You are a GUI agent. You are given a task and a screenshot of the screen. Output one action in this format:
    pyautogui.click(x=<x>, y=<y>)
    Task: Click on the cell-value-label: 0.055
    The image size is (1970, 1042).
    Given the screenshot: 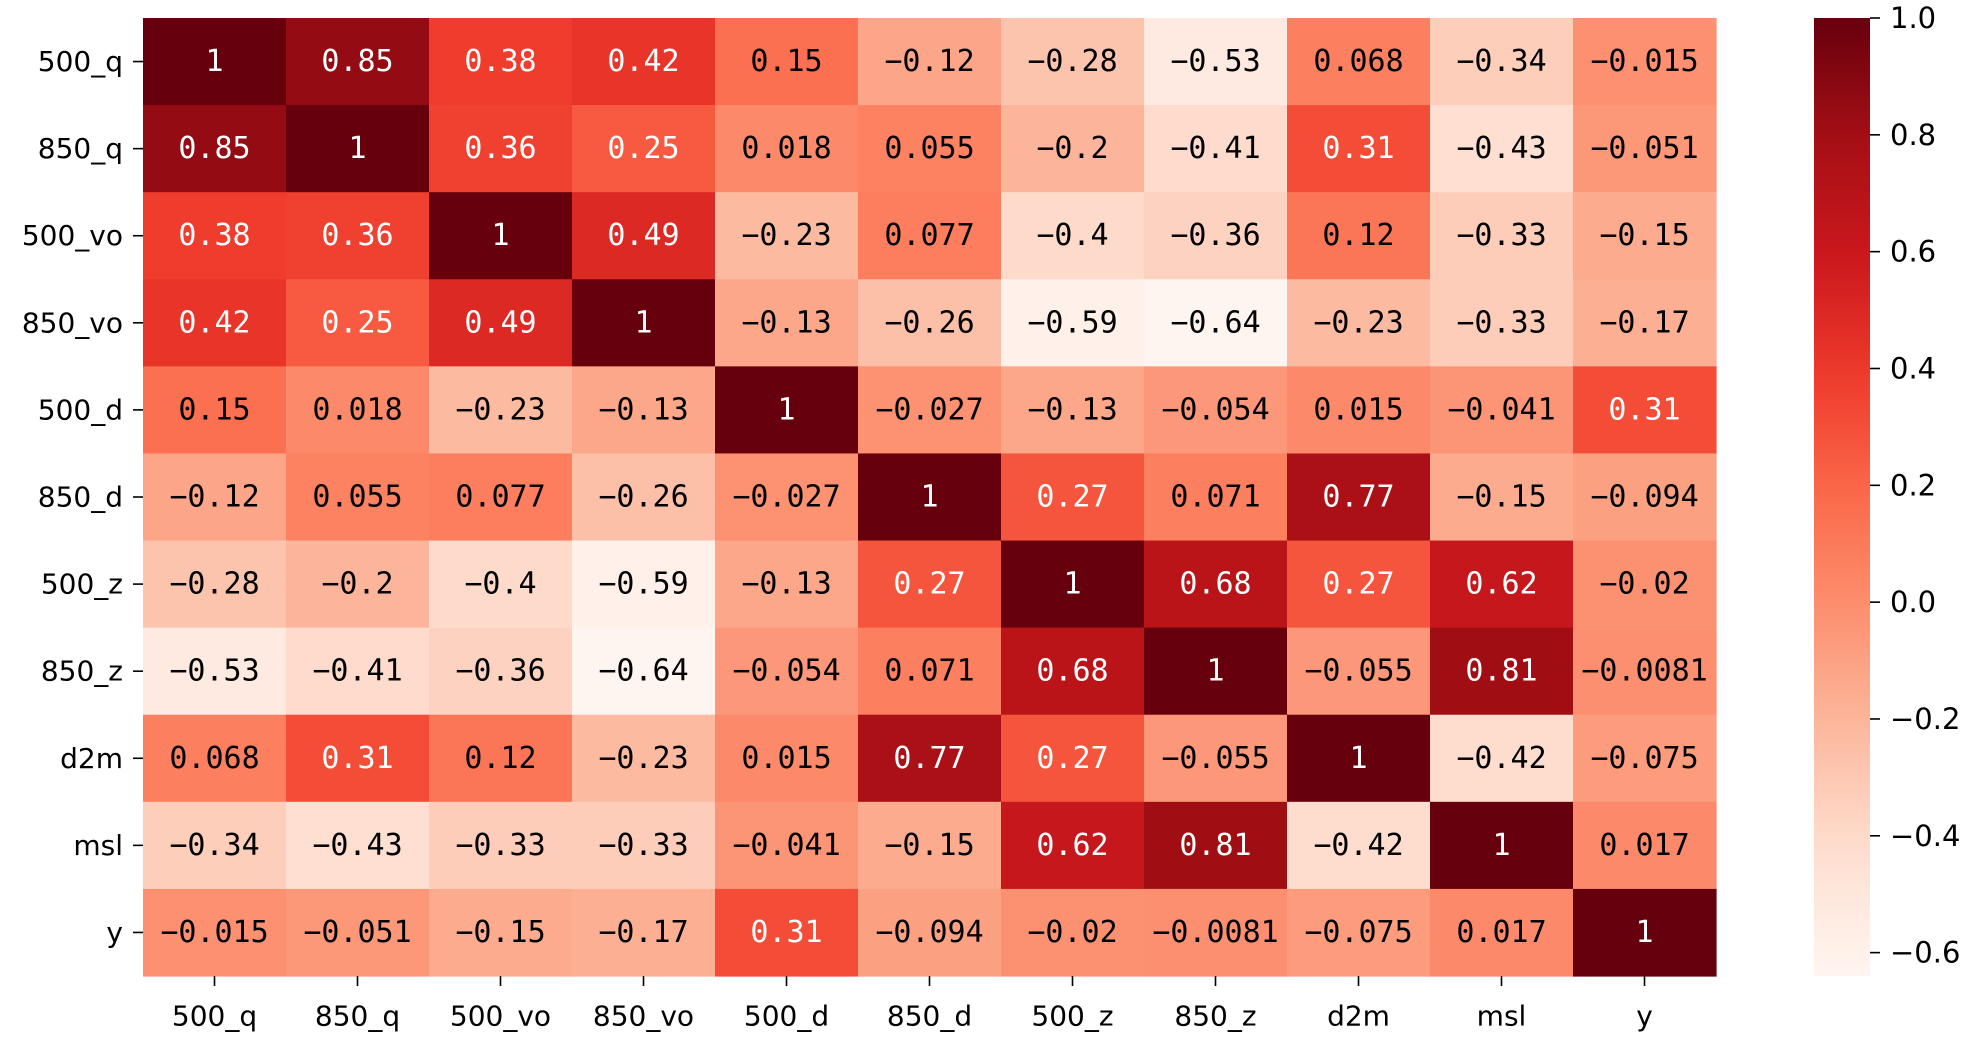 What is the action you would take?
    pyautogui.click(x=929, y=148)
    